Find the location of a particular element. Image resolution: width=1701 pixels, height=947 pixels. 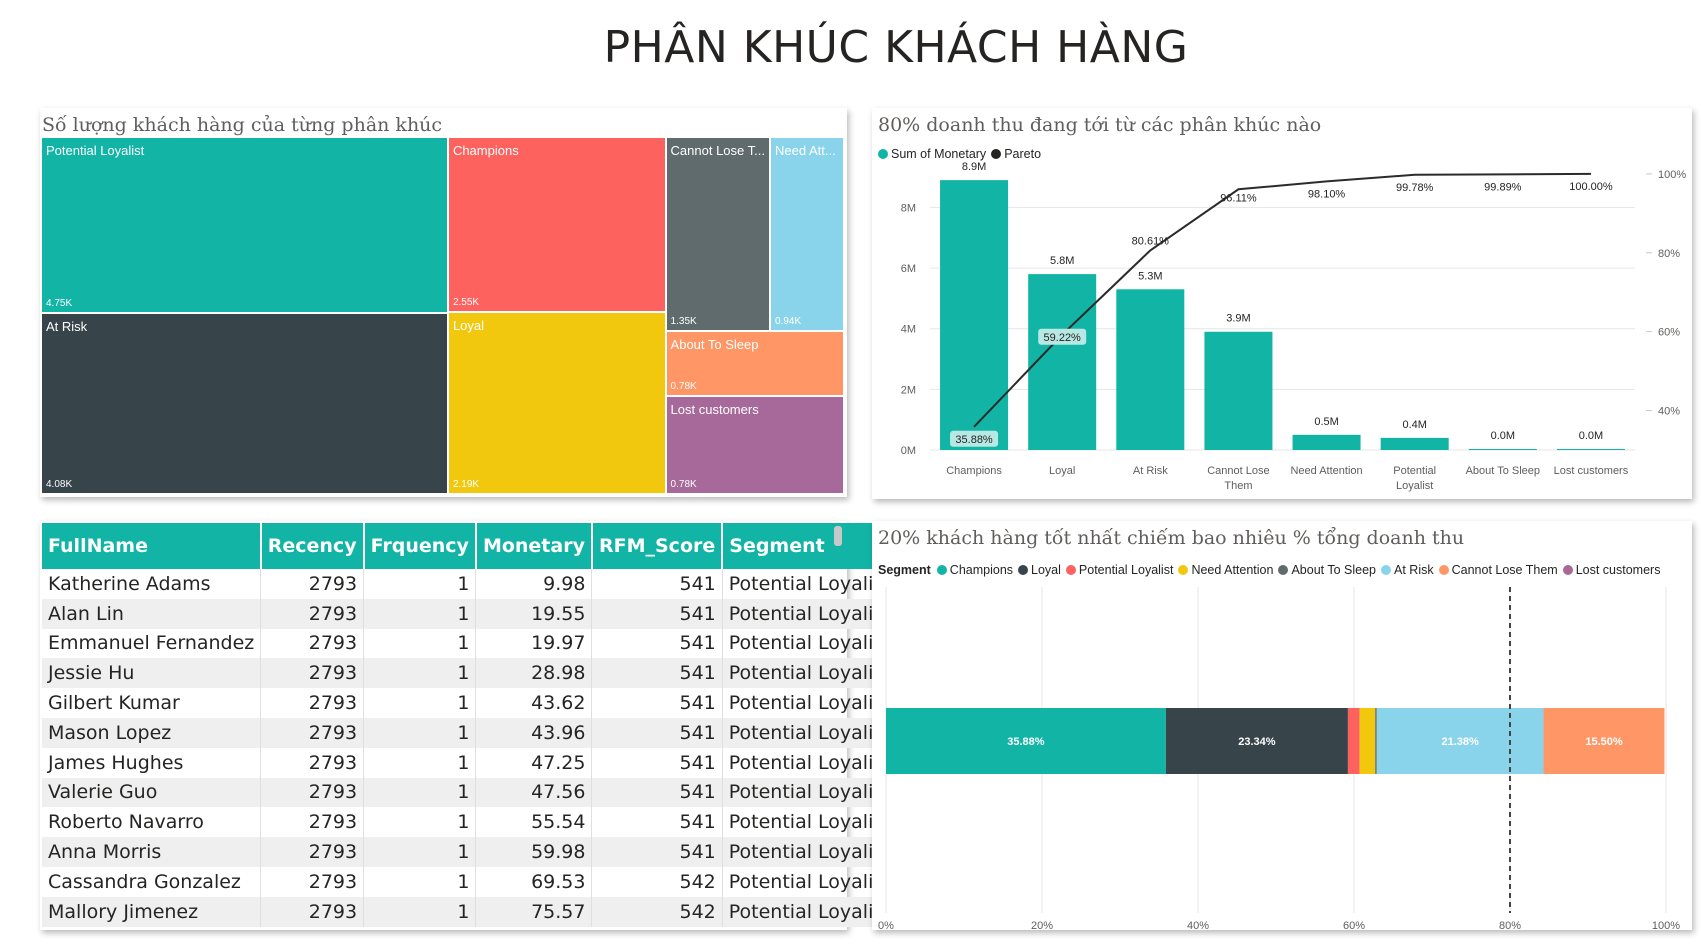

treemap-cell-label: Loyal is located at coordinates (468, 325).